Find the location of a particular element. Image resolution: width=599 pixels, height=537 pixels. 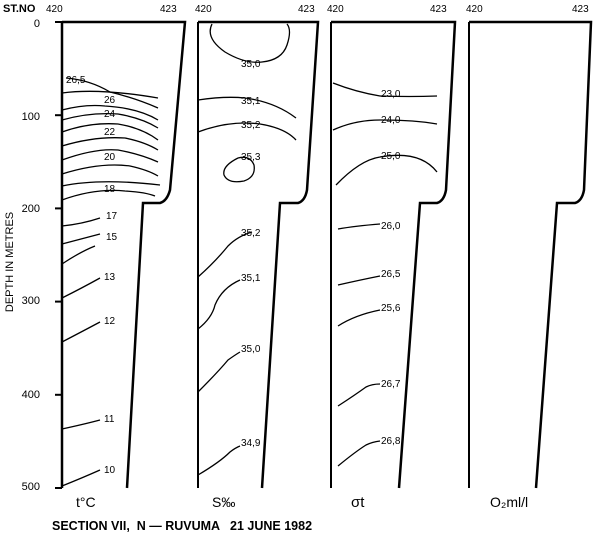

sigma-t-isopycnal-labels: 23,0 24,0 25,0 26,0 26,5 25,6 26,7 26,8 is located at coordinates (391, 268).